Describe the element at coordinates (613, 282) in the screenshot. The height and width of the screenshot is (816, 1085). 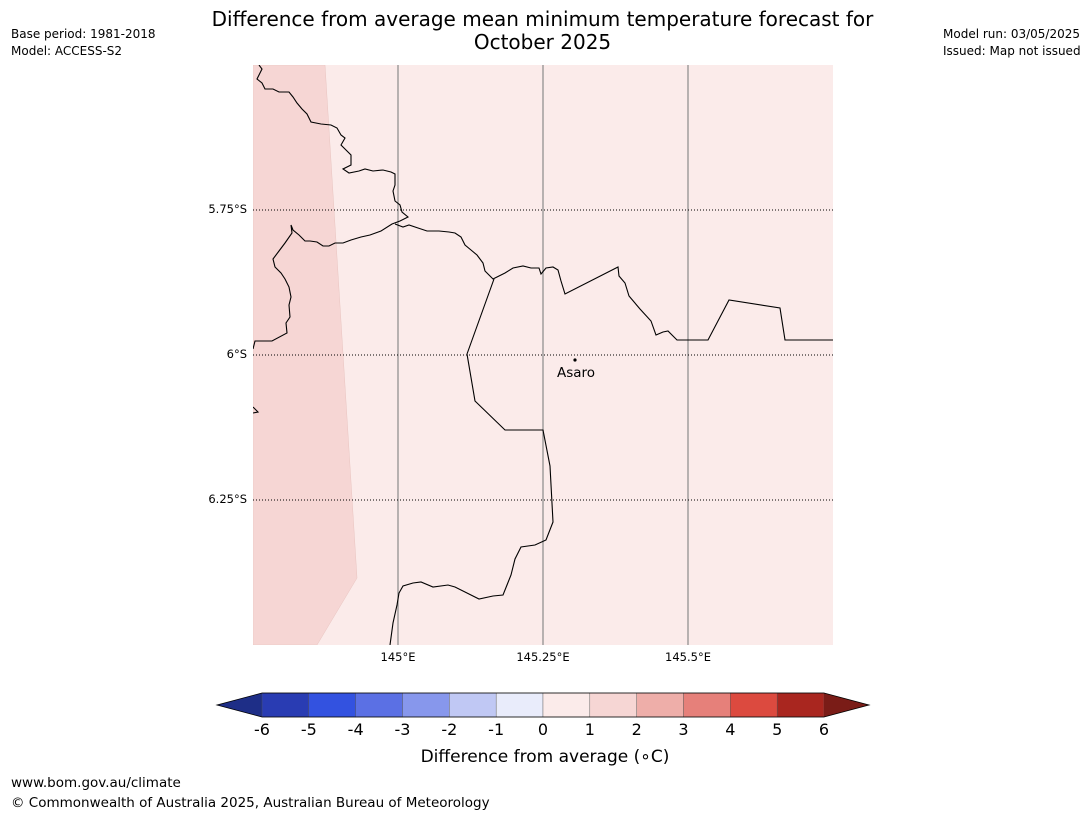
I see `border-line-east` at that location.